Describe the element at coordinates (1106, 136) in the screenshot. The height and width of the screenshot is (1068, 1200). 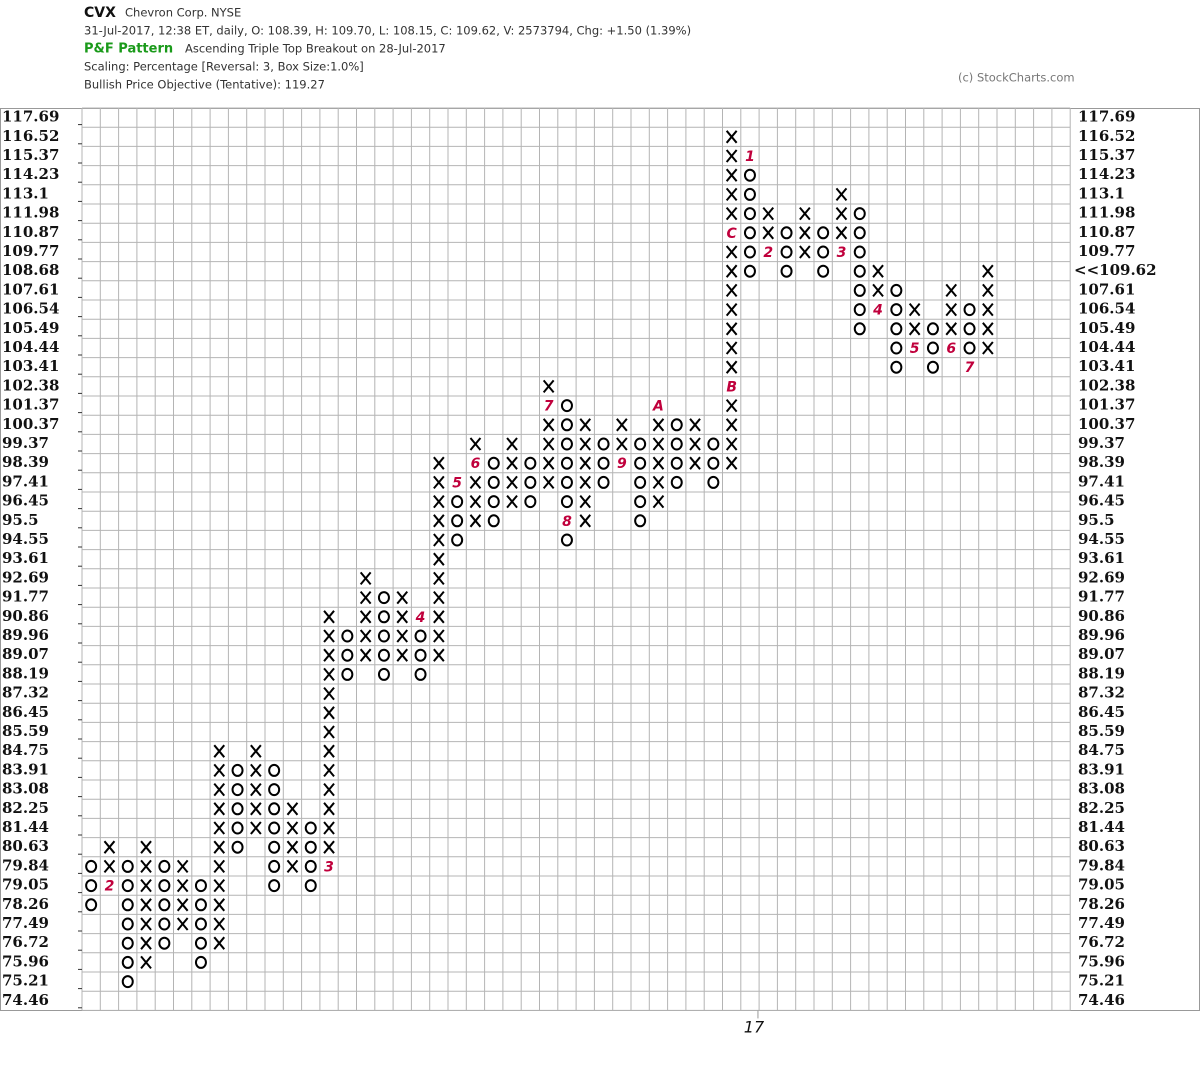
I see `y-tick-label-right: 116.52` at that location.